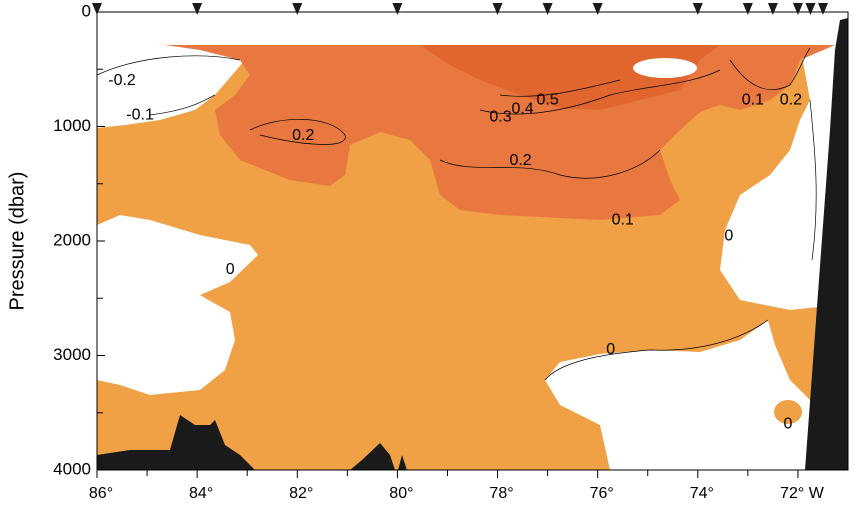  Describe the element at coordinates (602, 493) in the screenshot. I see `x-tick-label: 76°` at that location.